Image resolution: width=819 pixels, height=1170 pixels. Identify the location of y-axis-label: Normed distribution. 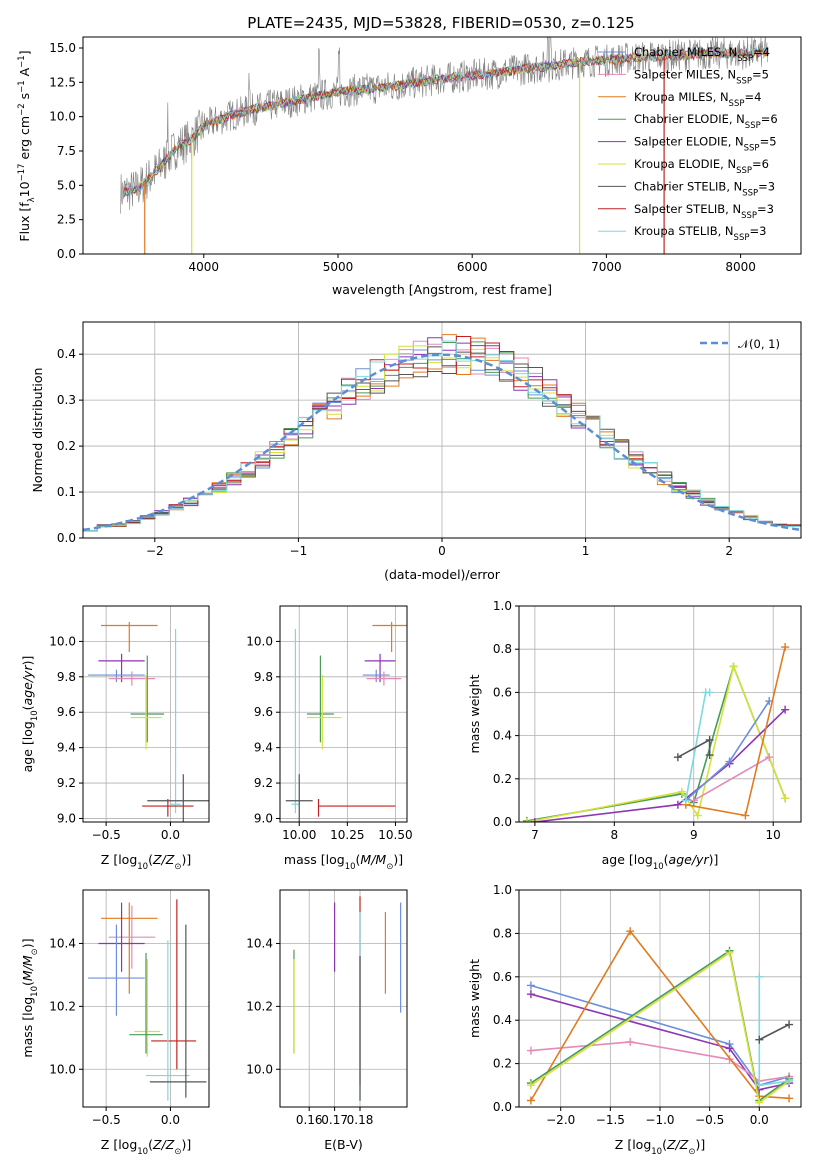
(37, 430).